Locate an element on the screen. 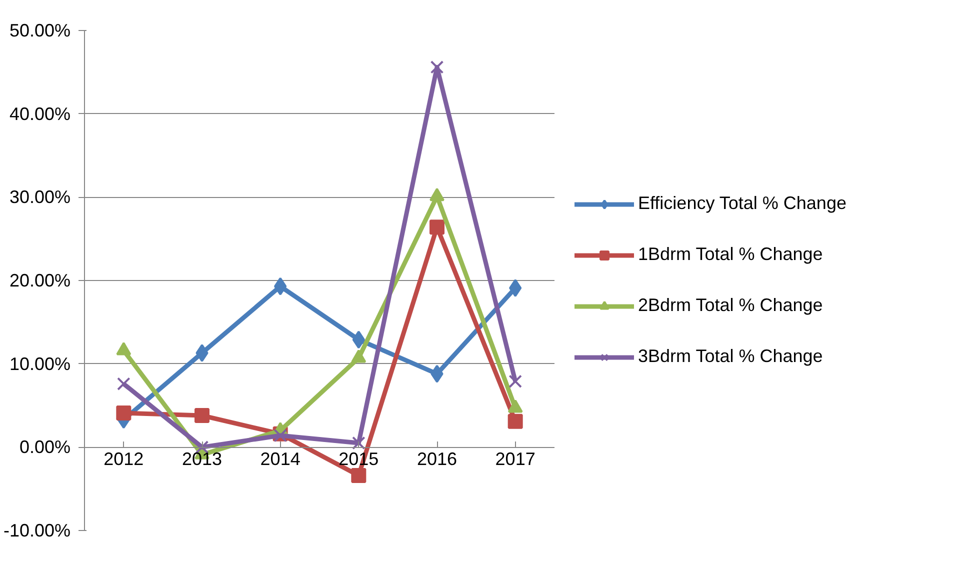  x-tick-label: 2013 is located at coordinates (202, 459).